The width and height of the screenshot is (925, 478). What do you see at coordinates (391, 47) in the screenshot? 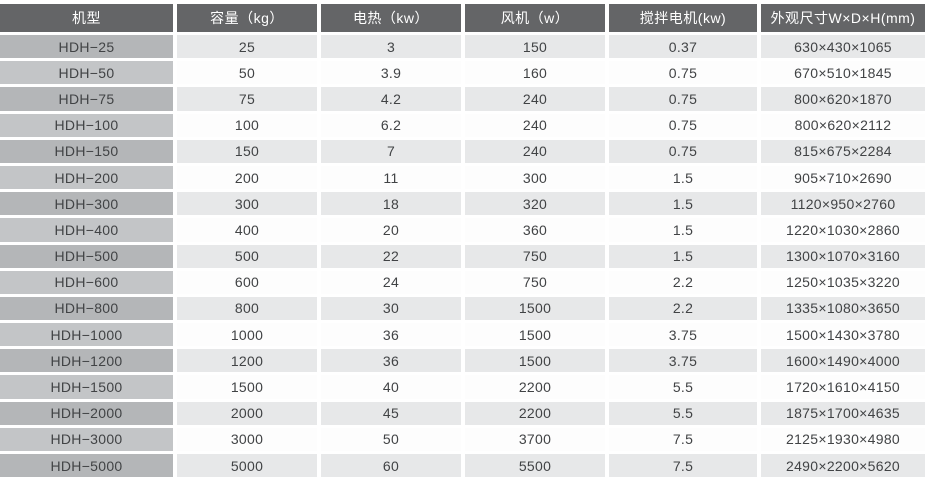
I see `heating-cell: 3` at bounding box center [391, 47].